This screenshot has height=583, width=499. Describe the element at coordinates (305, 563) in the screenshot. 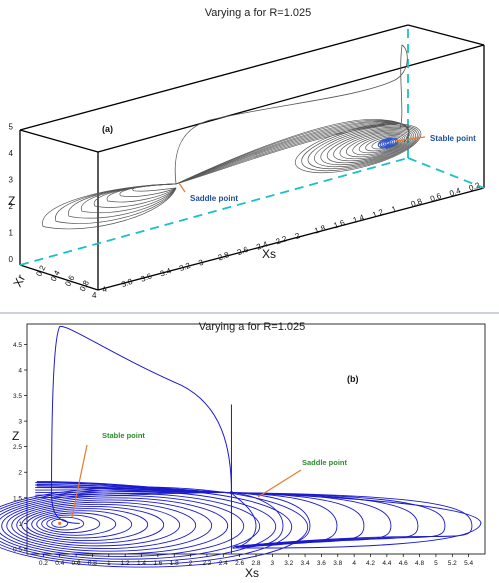

I see `x-tick-label: 3.4` at that location.